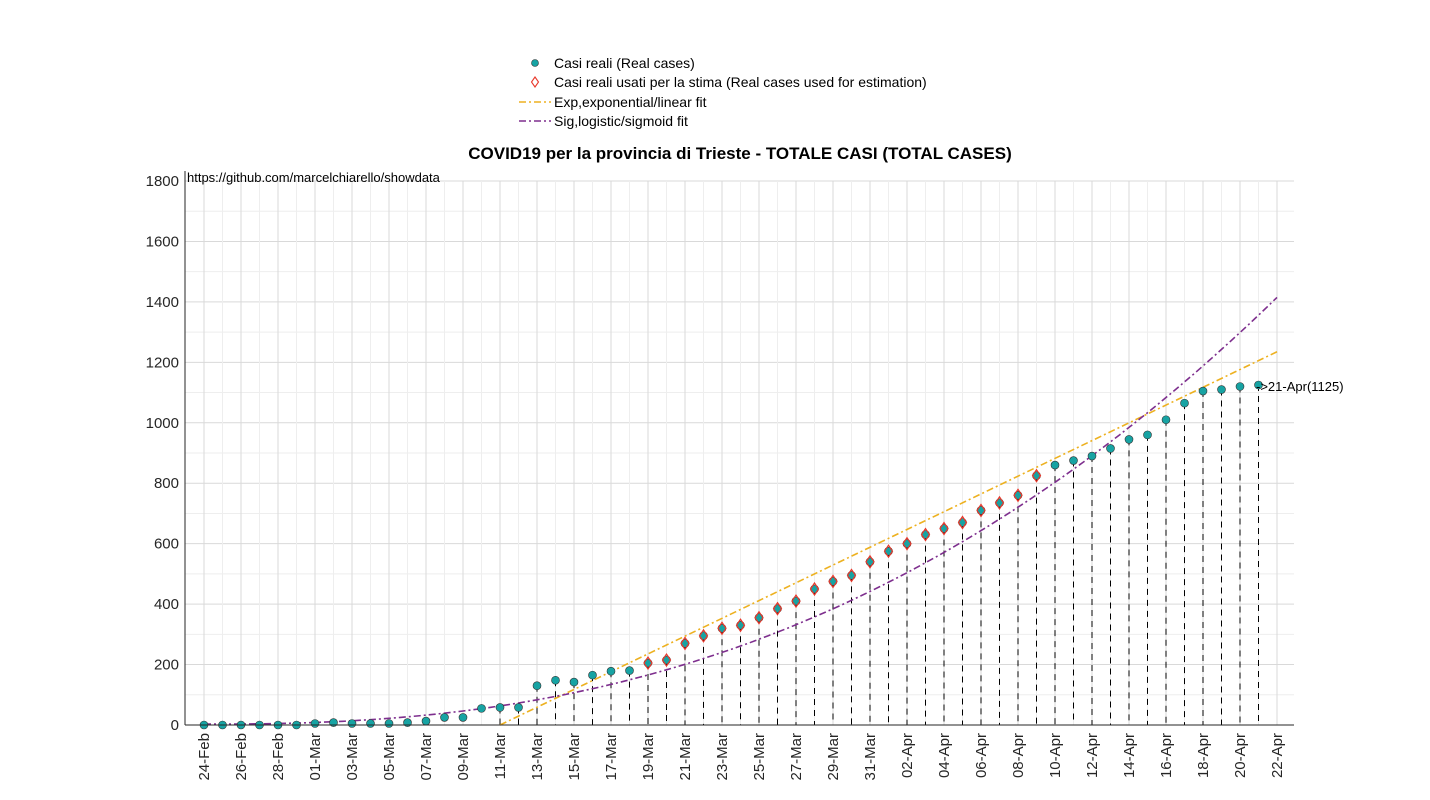 The height and width of the screenshot is (800, 1430). What do you see at coordinates (162, 362) in the screenshot?
I see `y-tick-label: 1200` at bounding box center [162, 362].